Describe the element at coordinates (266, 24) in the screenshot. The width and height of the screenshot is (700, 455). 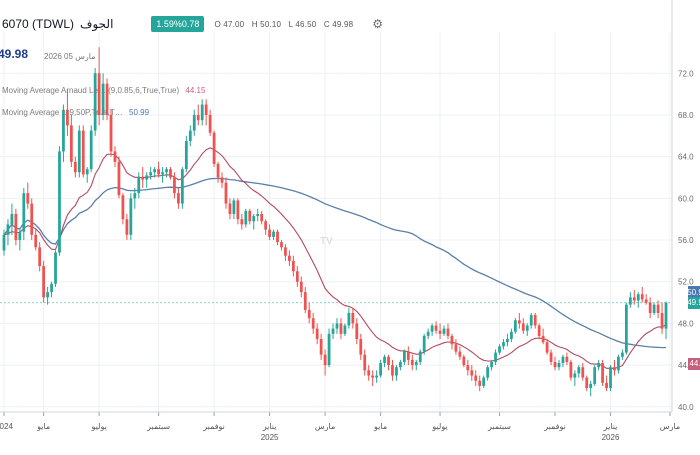
I see `ohlc-high: H 50.10` at that location.